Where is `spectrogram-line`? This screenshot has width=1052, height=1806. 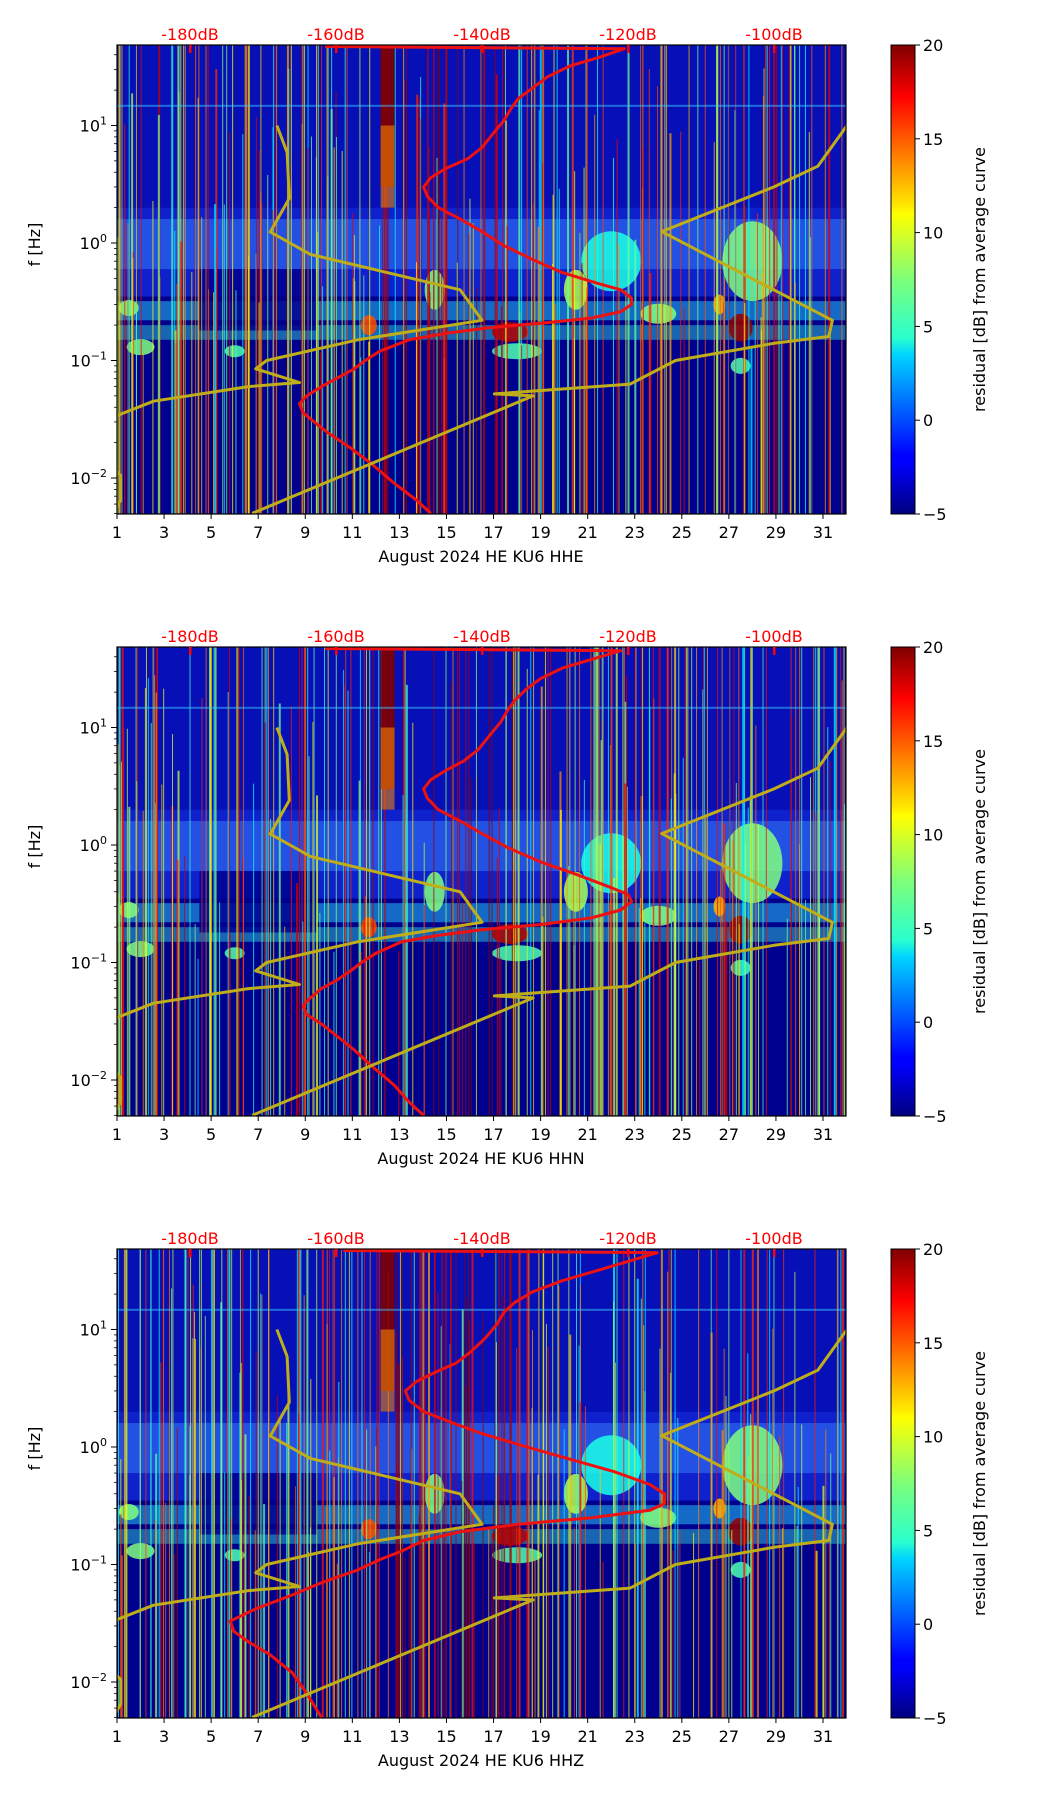 spectrogram-line is located at coordinates (481, 707).